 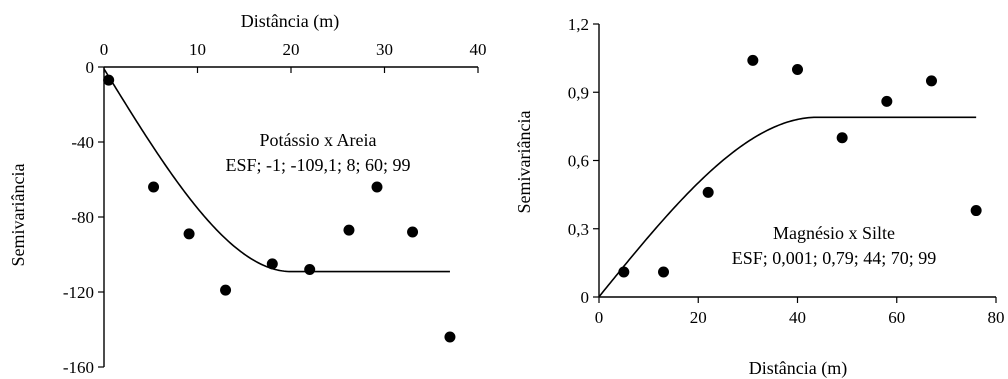 I want to click on y-tick-label: 0,6, so click(x=578, y=161).